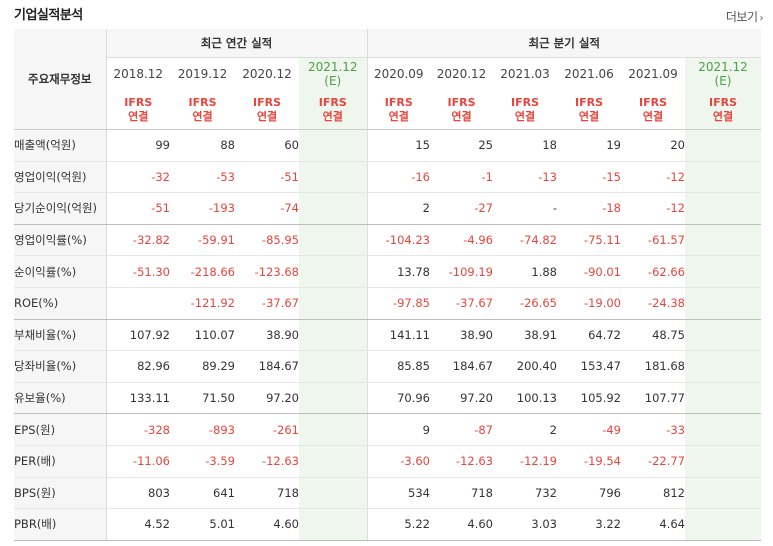 This screenshot has height=546, width=773. What do you see at coordinates (461, 145) in the screenshot?
I see `table-cell: 25` at bounding box center [461, 145].